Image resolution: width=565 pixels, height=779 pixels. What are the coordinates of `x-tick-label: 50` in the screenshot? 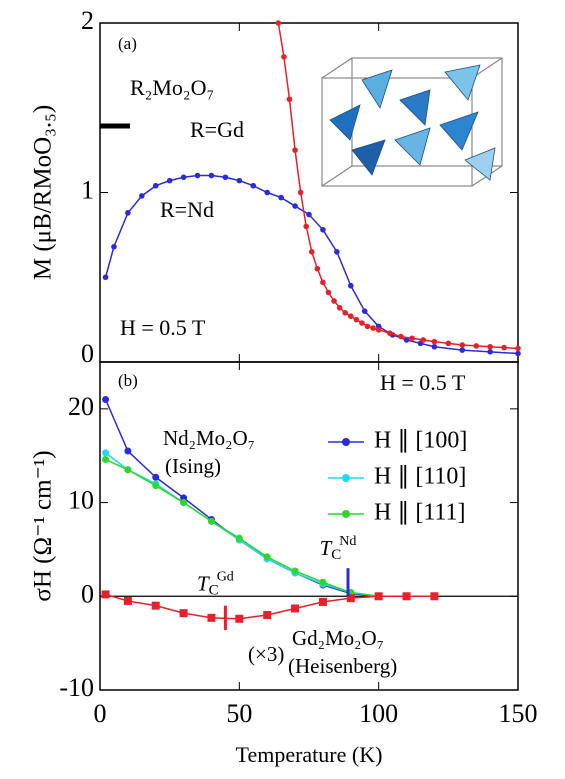 It's located at (239, 713).